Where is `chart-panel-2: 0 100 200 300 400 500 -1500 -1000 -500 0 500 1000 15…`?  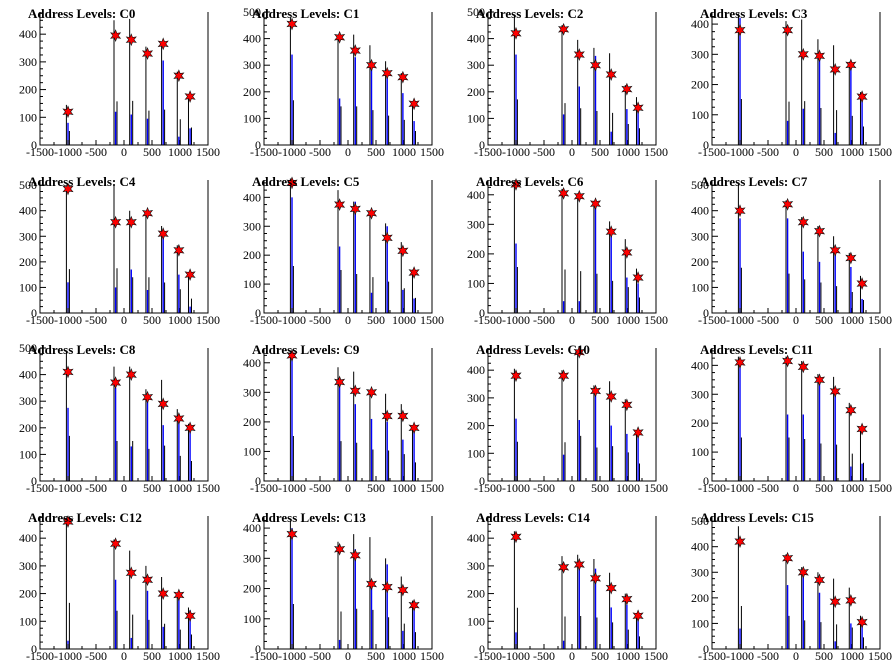
chart-panel-2: 0 100 200 300 400 500 -1500 -1000 -500 0 500 1000 15… is located at coordinates (560, 84).